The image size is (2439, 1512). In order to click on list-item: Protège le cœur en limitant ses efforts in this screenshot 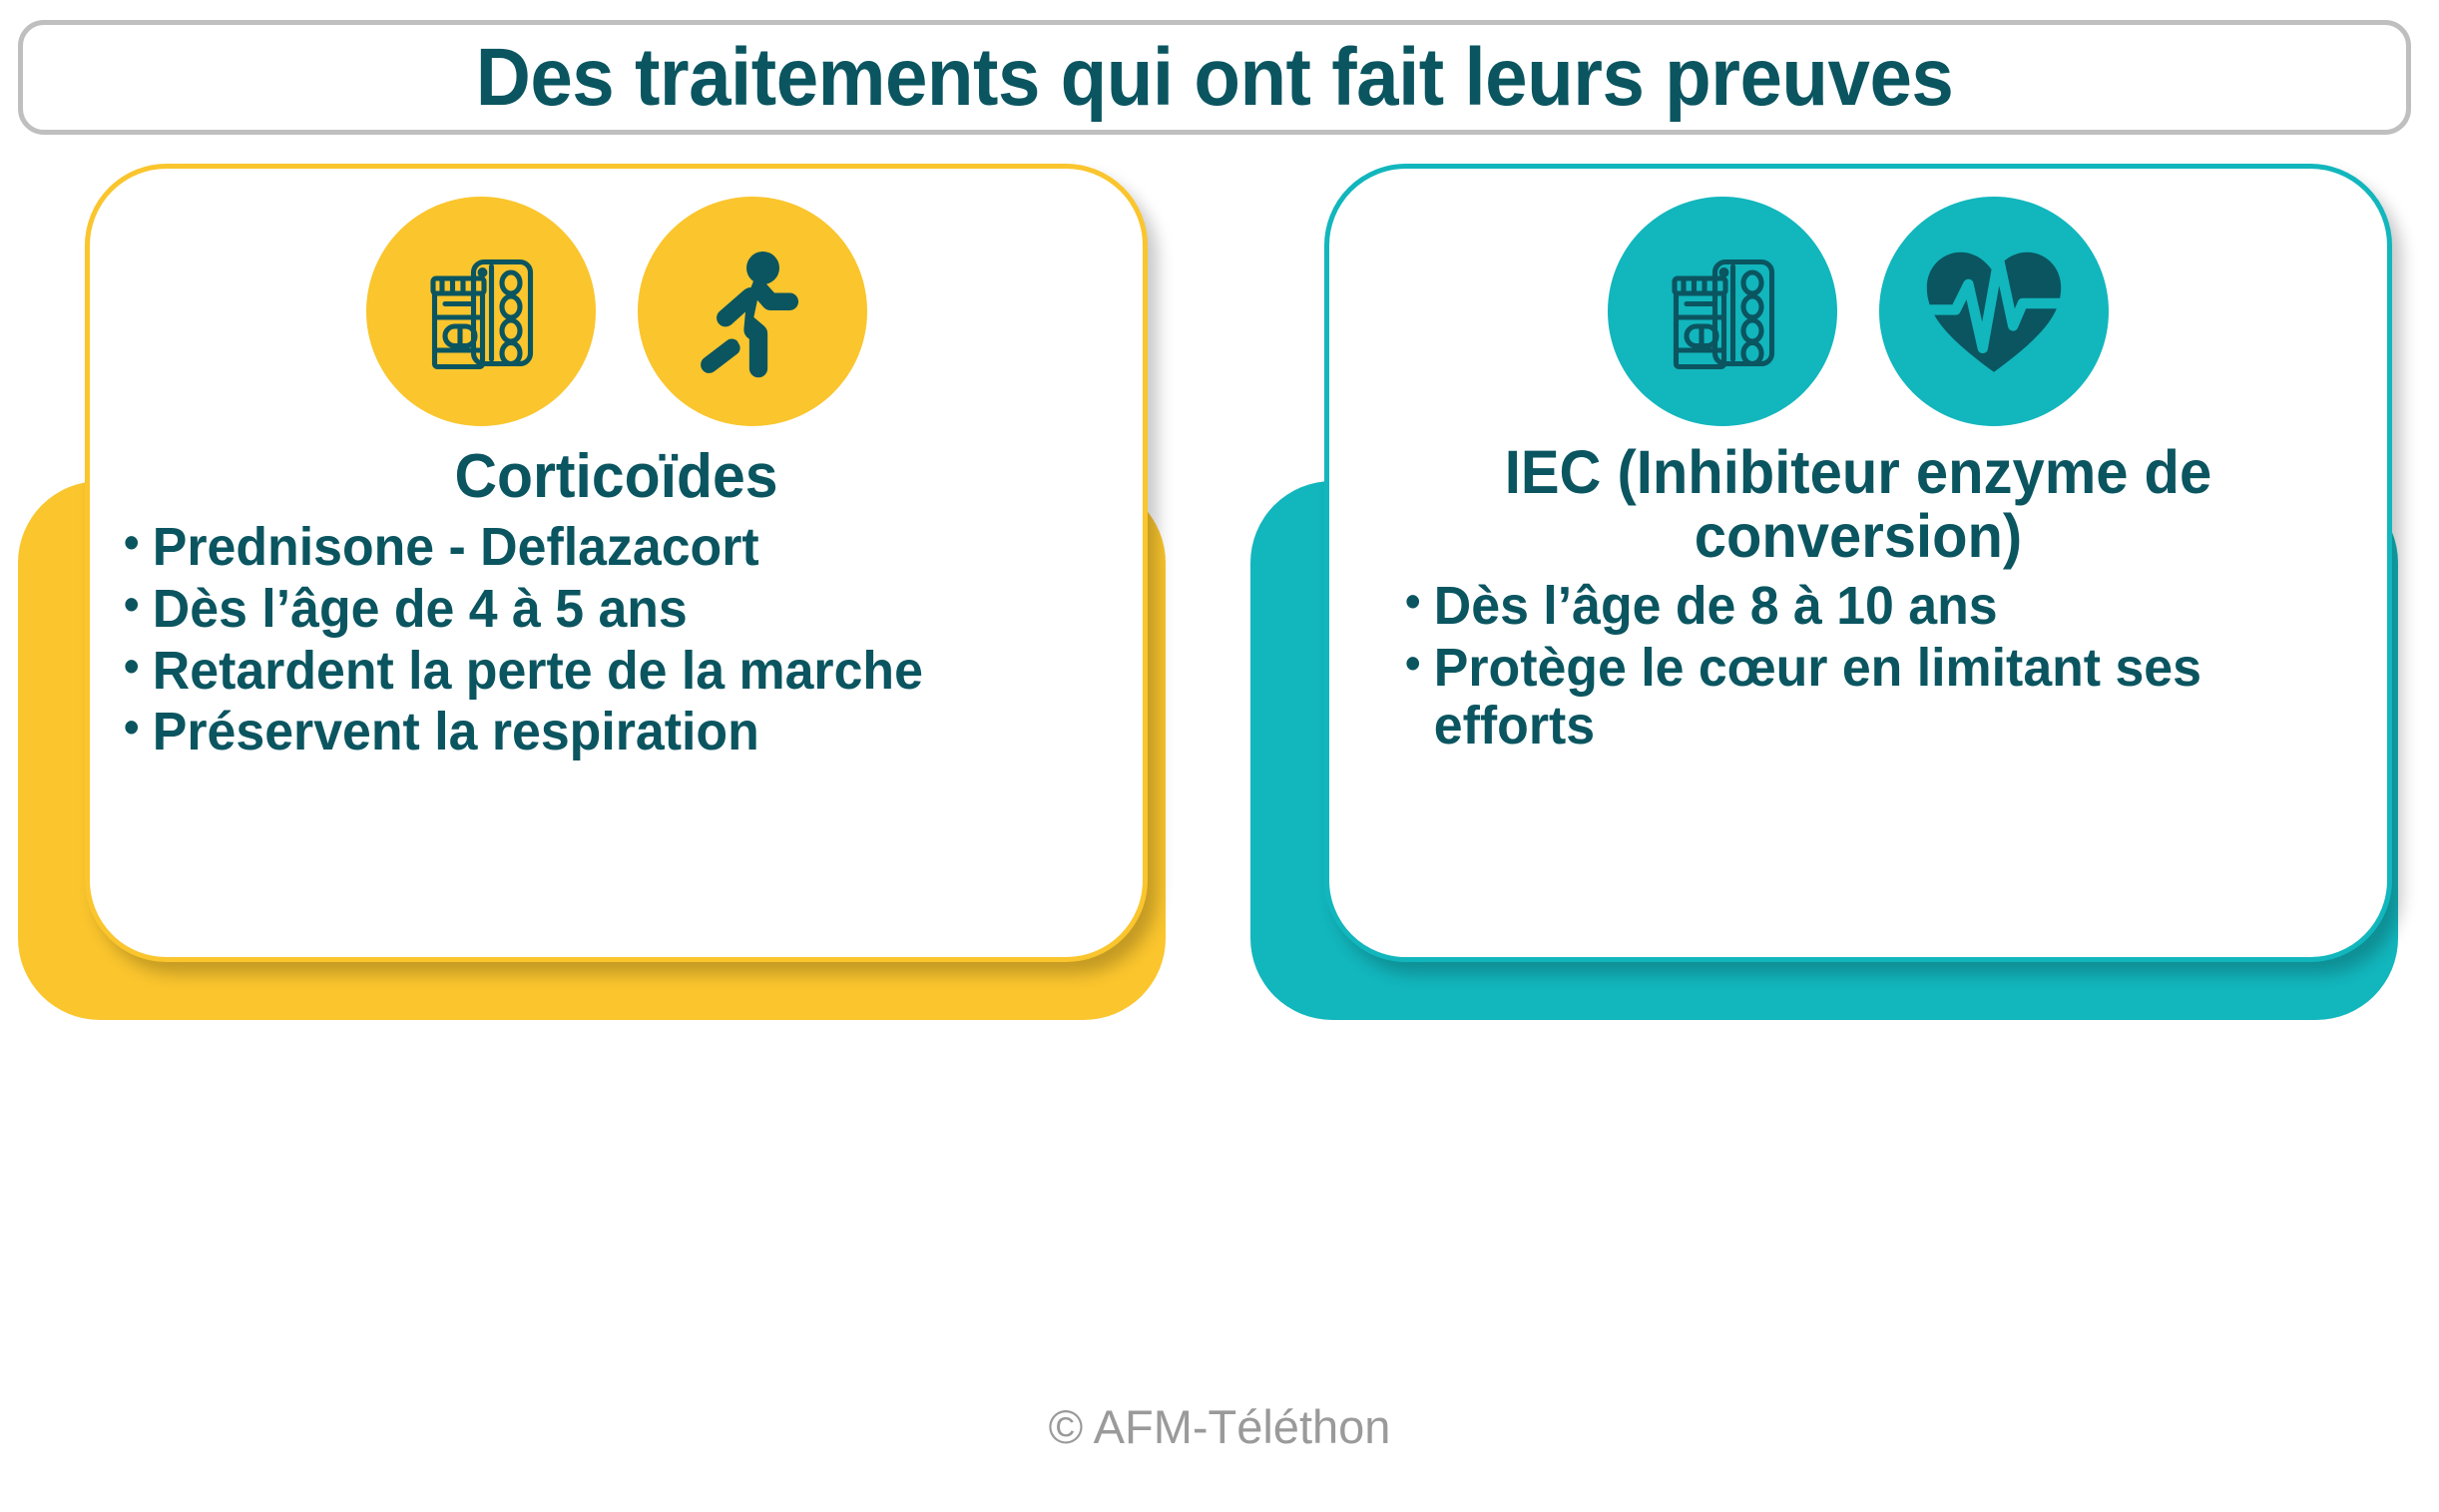, I will do `click(1857, 697)`.